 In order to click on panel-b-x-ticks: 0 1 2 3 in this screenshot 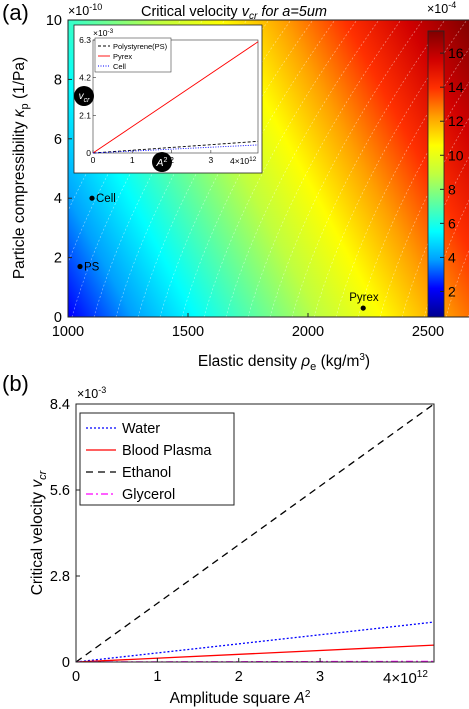, I will do `click(198, 671)`.